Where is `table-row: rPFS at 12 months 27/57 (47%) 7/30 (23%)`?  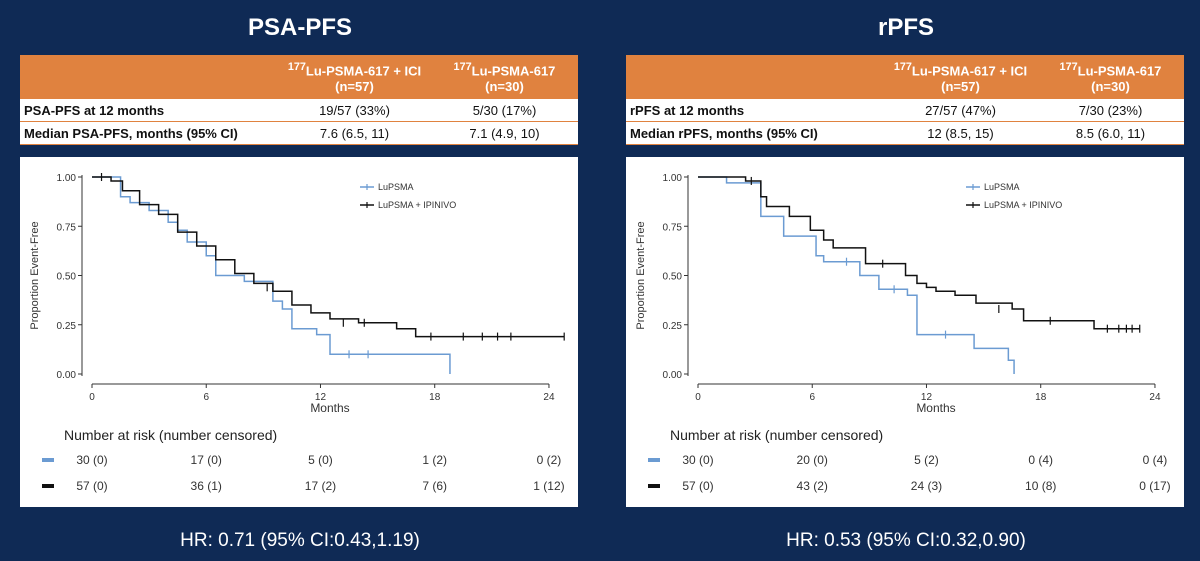 table-row: rPFS at 12 months 27/57 (47%) 7/30 (23%) is located at coordinates (905, 110).